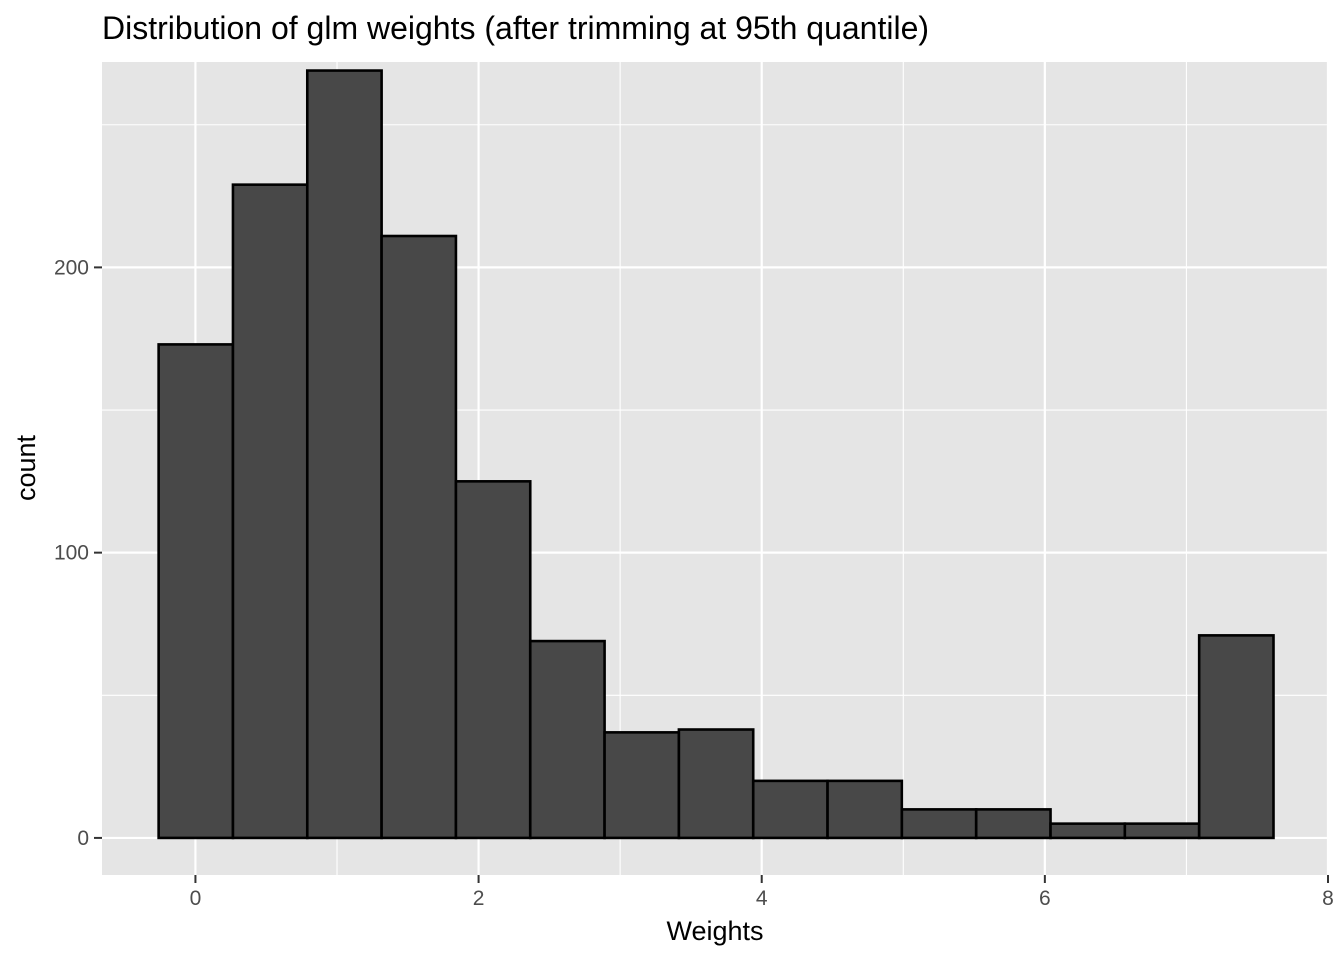 The width and height of the screenshot is (1344, 960). I want to click on y-tick-label: 100, so click(71, 553).